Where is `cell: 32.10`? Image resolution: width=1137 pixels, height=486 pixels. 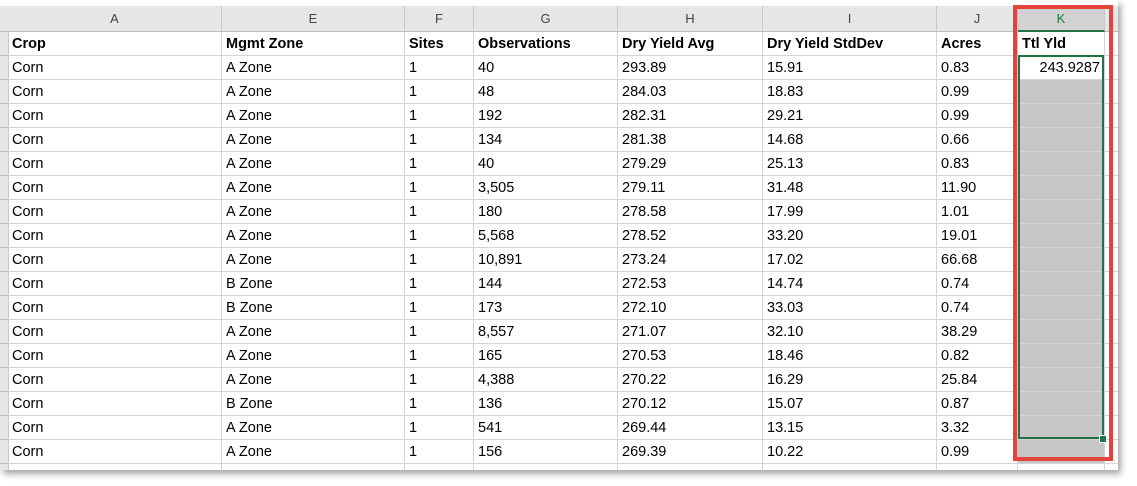
cell: 32.10 is located at coordinates (850, 332).